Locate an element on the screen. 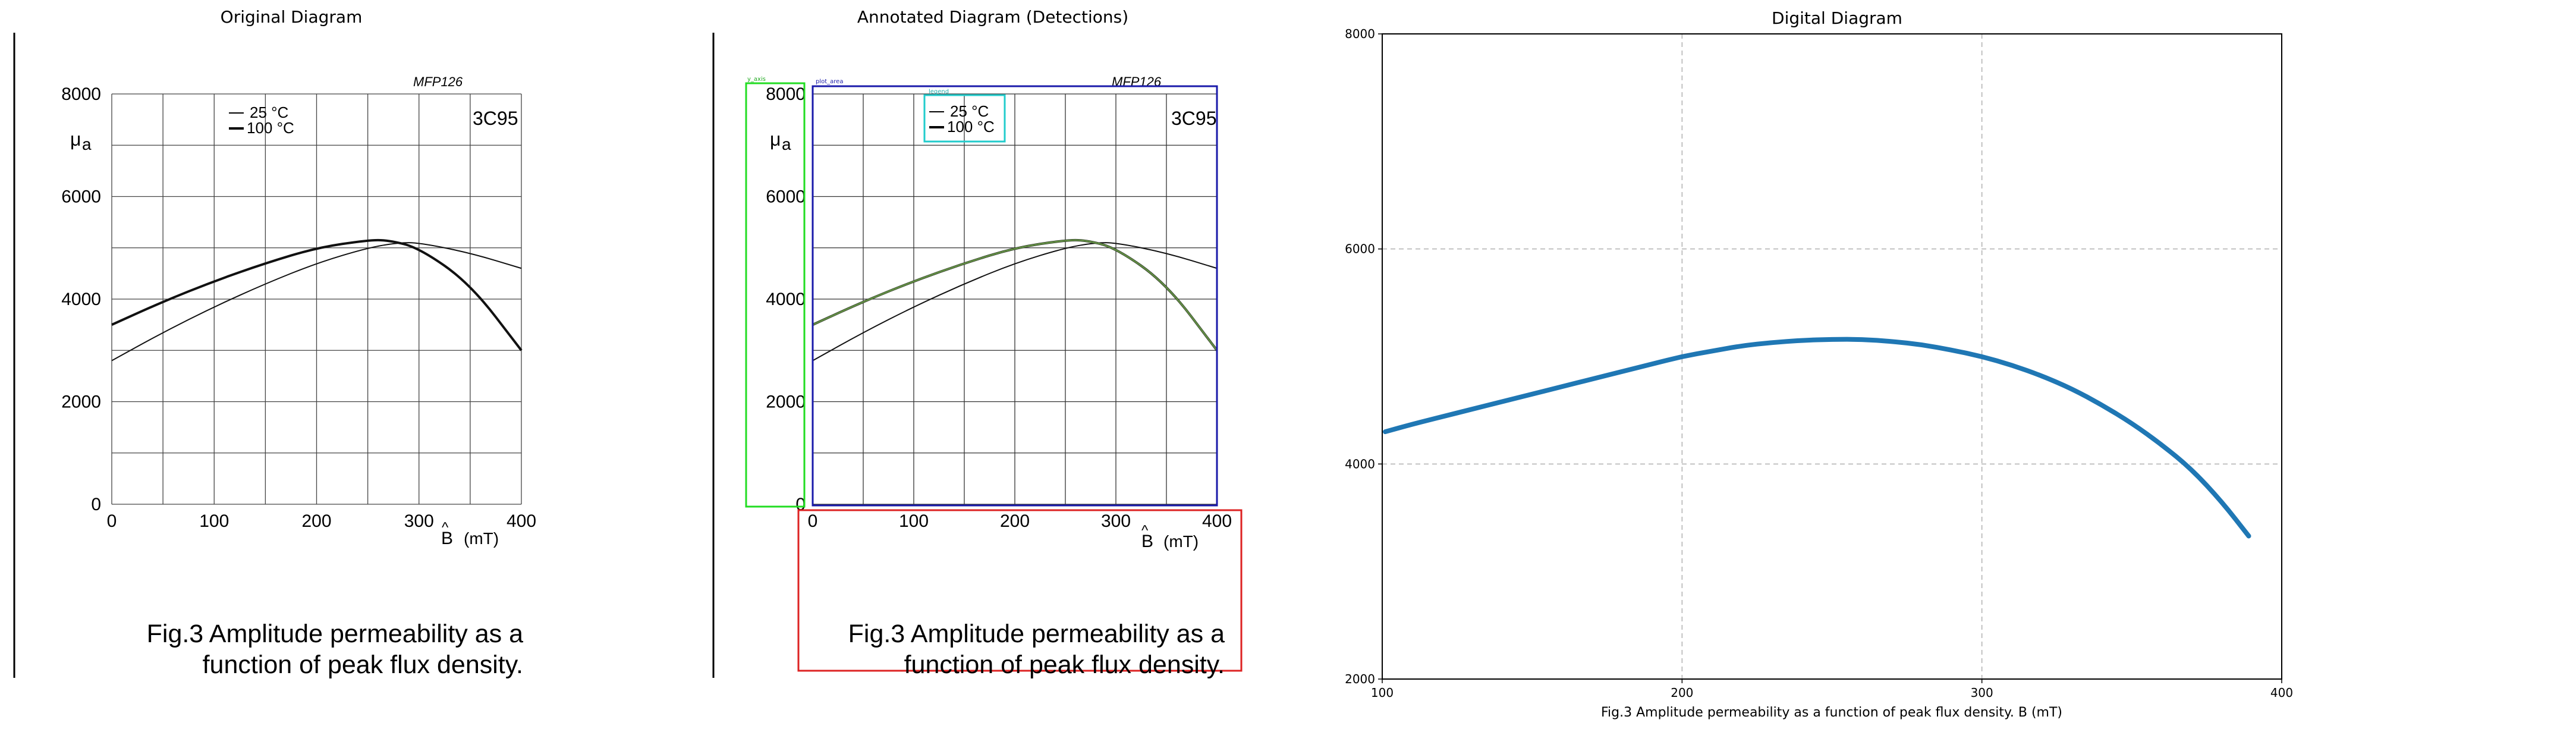 This screenshot has width=2576, height=729. x-axis-units: (mT) is located at coordinates (481, 538).